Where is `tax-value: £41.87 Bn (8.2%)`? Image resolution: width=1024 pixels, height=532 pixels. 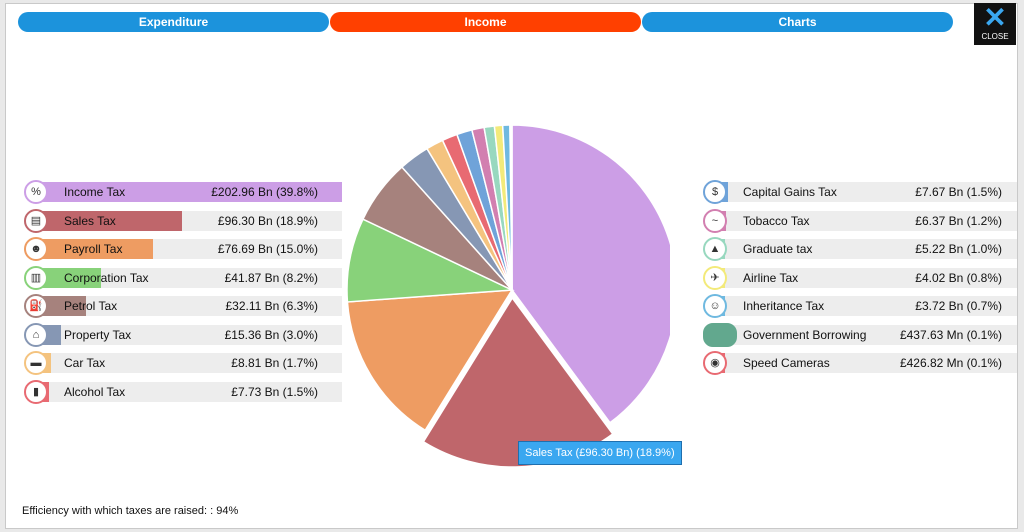
tax-value: £41.87 Bn (8.2%) is located at coordinates (271, 277).